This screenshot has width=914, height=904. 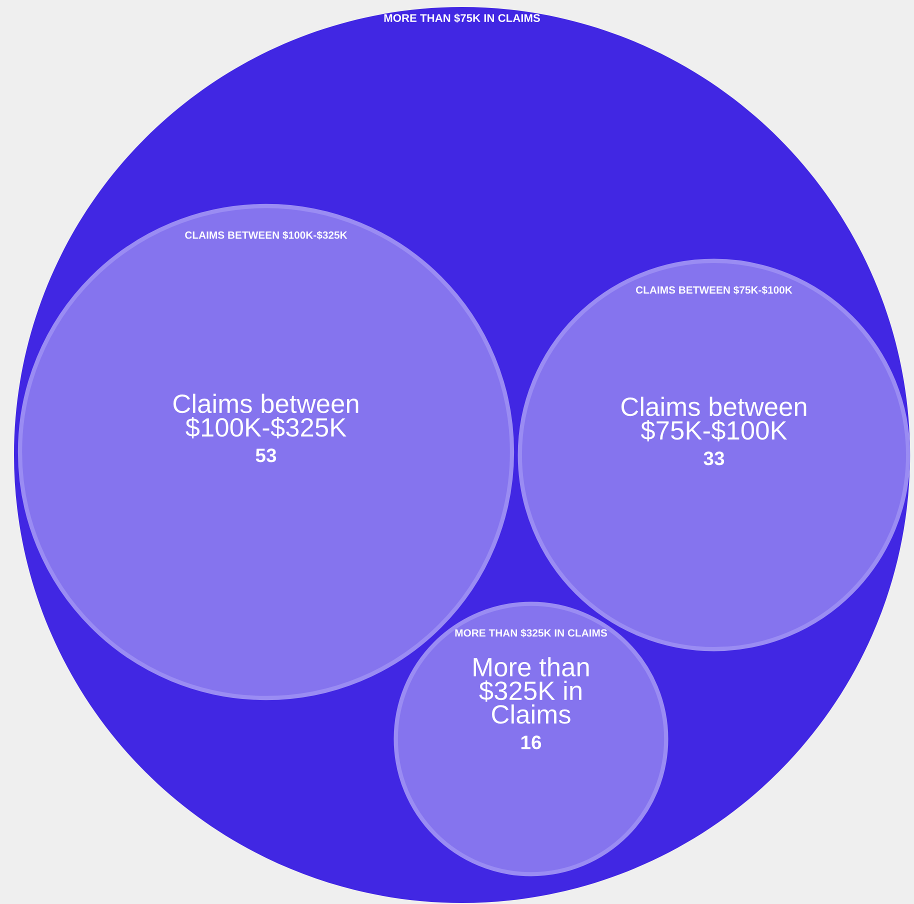 What do you see at coordinates (714, 290) in the screenshot?
I see `text: CLAIMS BETWEEN $75K-$100K` at bounding box center [714, 290].